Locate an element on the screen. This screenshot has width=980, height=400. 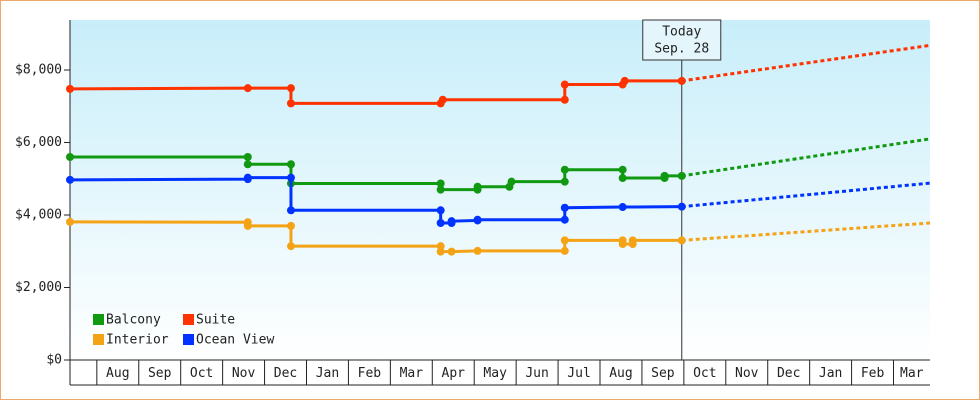
x-tick-label: May is located at coordinates (495, 373).